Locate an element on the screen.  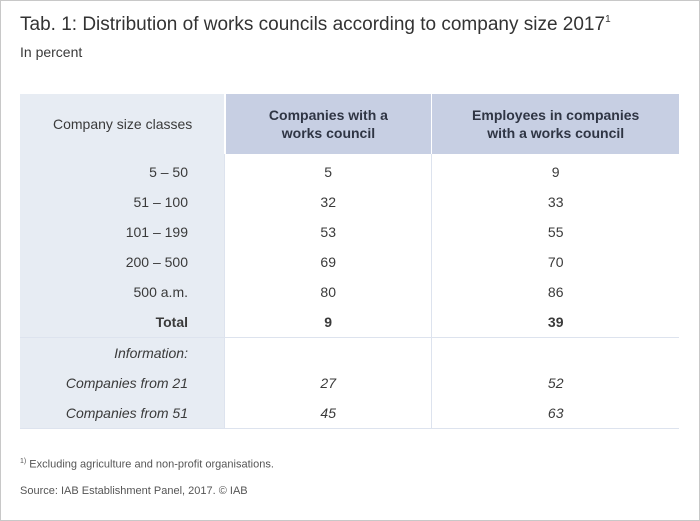
total-row: Total 9 39 is located at coordinates (349, 322).